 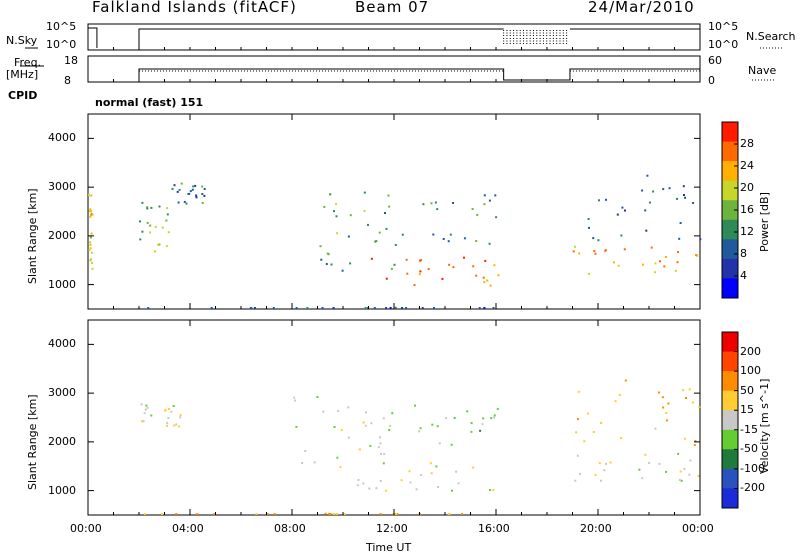 What do you see at coordinates (419, 74) in the screenshot?
I see `freq-trace` at bounding box center [419, 74].